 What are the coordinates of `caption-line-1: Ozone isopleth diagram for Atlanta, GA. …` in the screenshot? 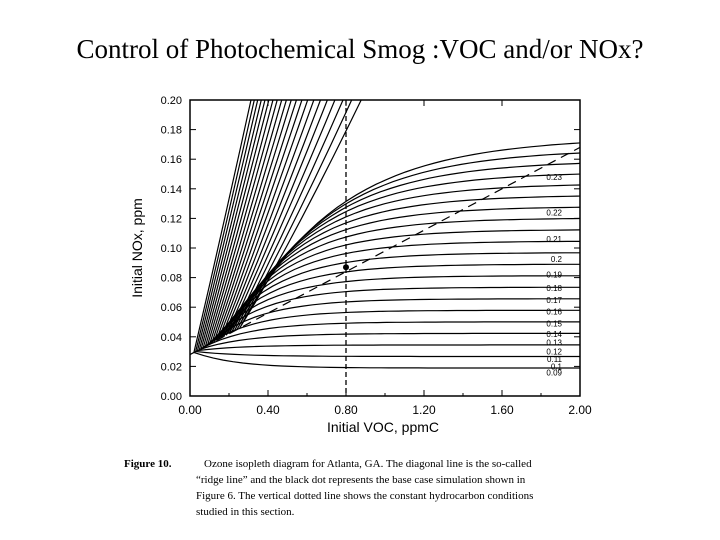 It's located at (368, 464).